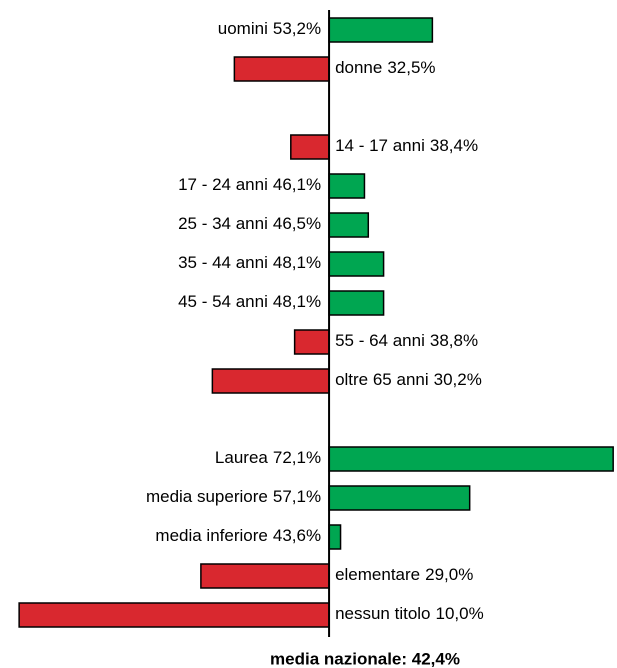 This screenshot has height=668, width=617. I want to click on value-label: 46,5%, so click(297, 223).